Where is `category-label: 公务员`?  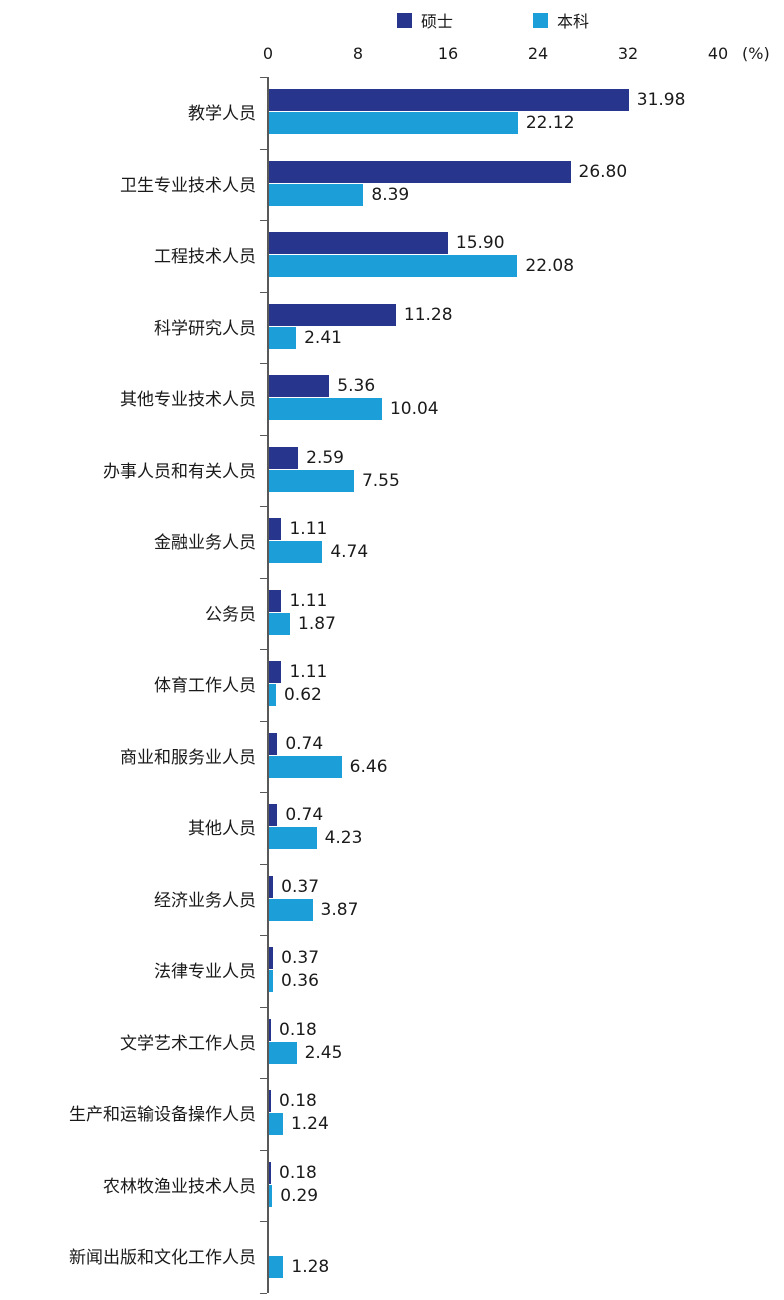 category-label: 公务员 is located at coordinates (230, 614).